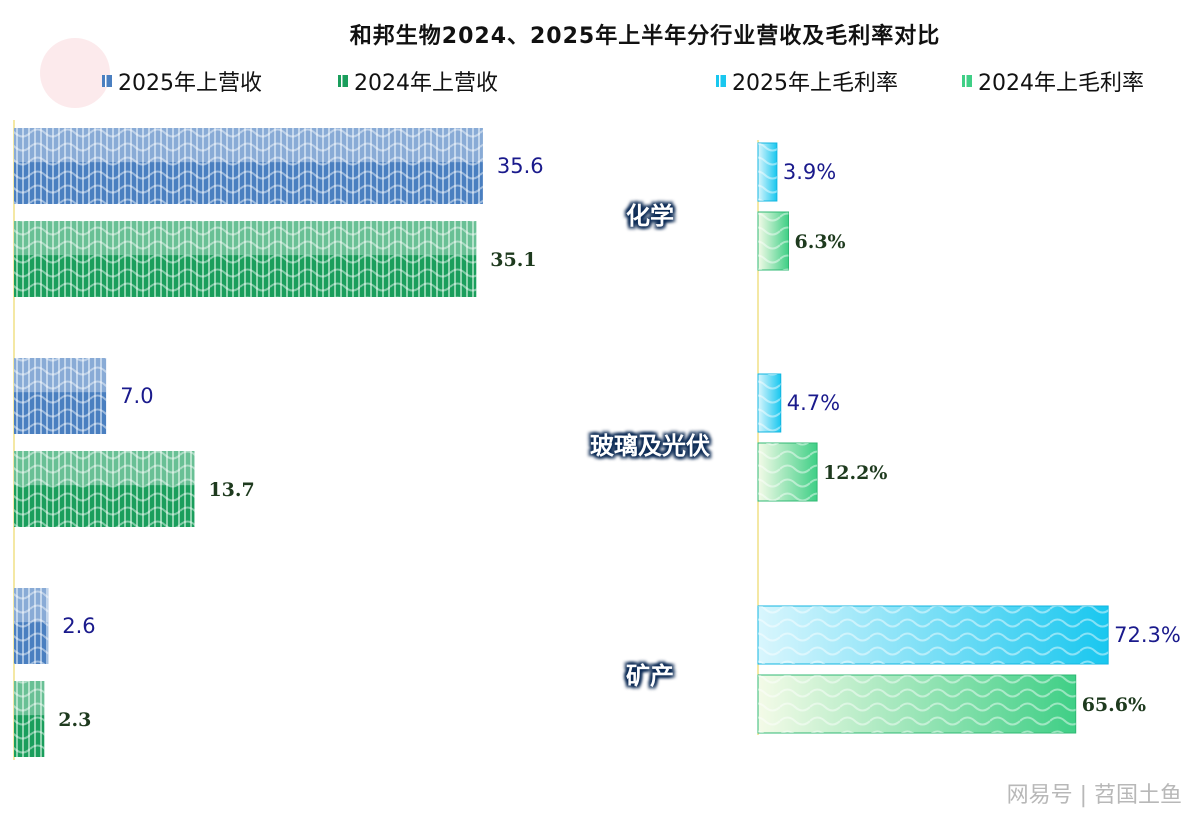 The height and width of the screenshot is (821, 1200). What do you see at coordinates (190, 83) in the screenshot?
I see `legend-label: 2025年上营收` at bounding box center [190, 83].